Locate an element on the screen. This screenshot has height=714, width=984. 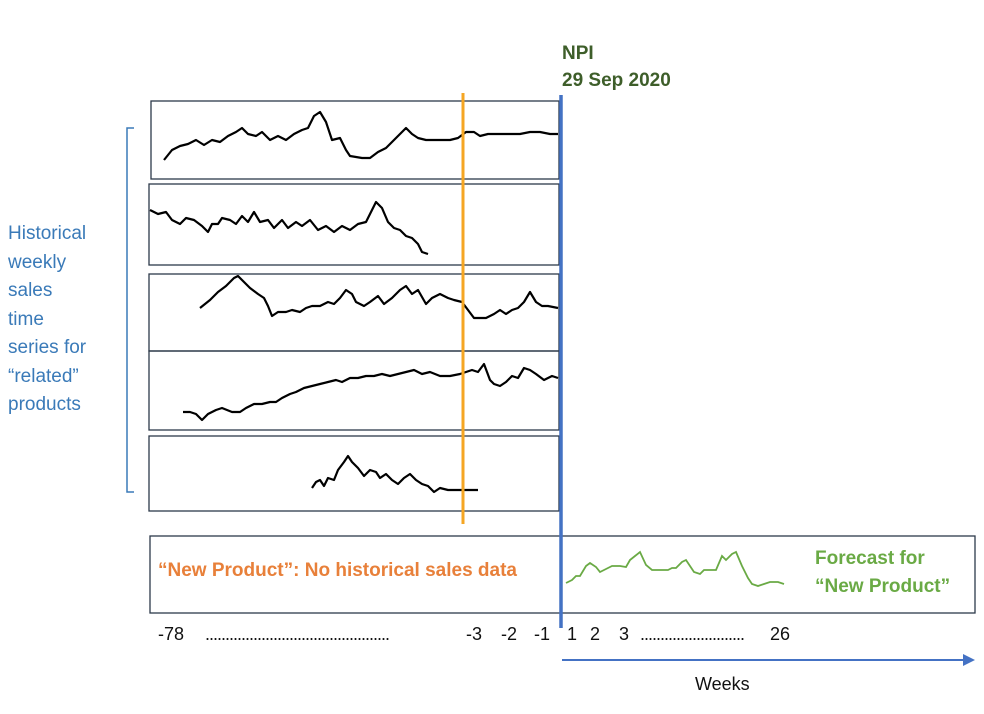
forecast-label: Forecast for “New Product” is located at coordinates (882, 573).